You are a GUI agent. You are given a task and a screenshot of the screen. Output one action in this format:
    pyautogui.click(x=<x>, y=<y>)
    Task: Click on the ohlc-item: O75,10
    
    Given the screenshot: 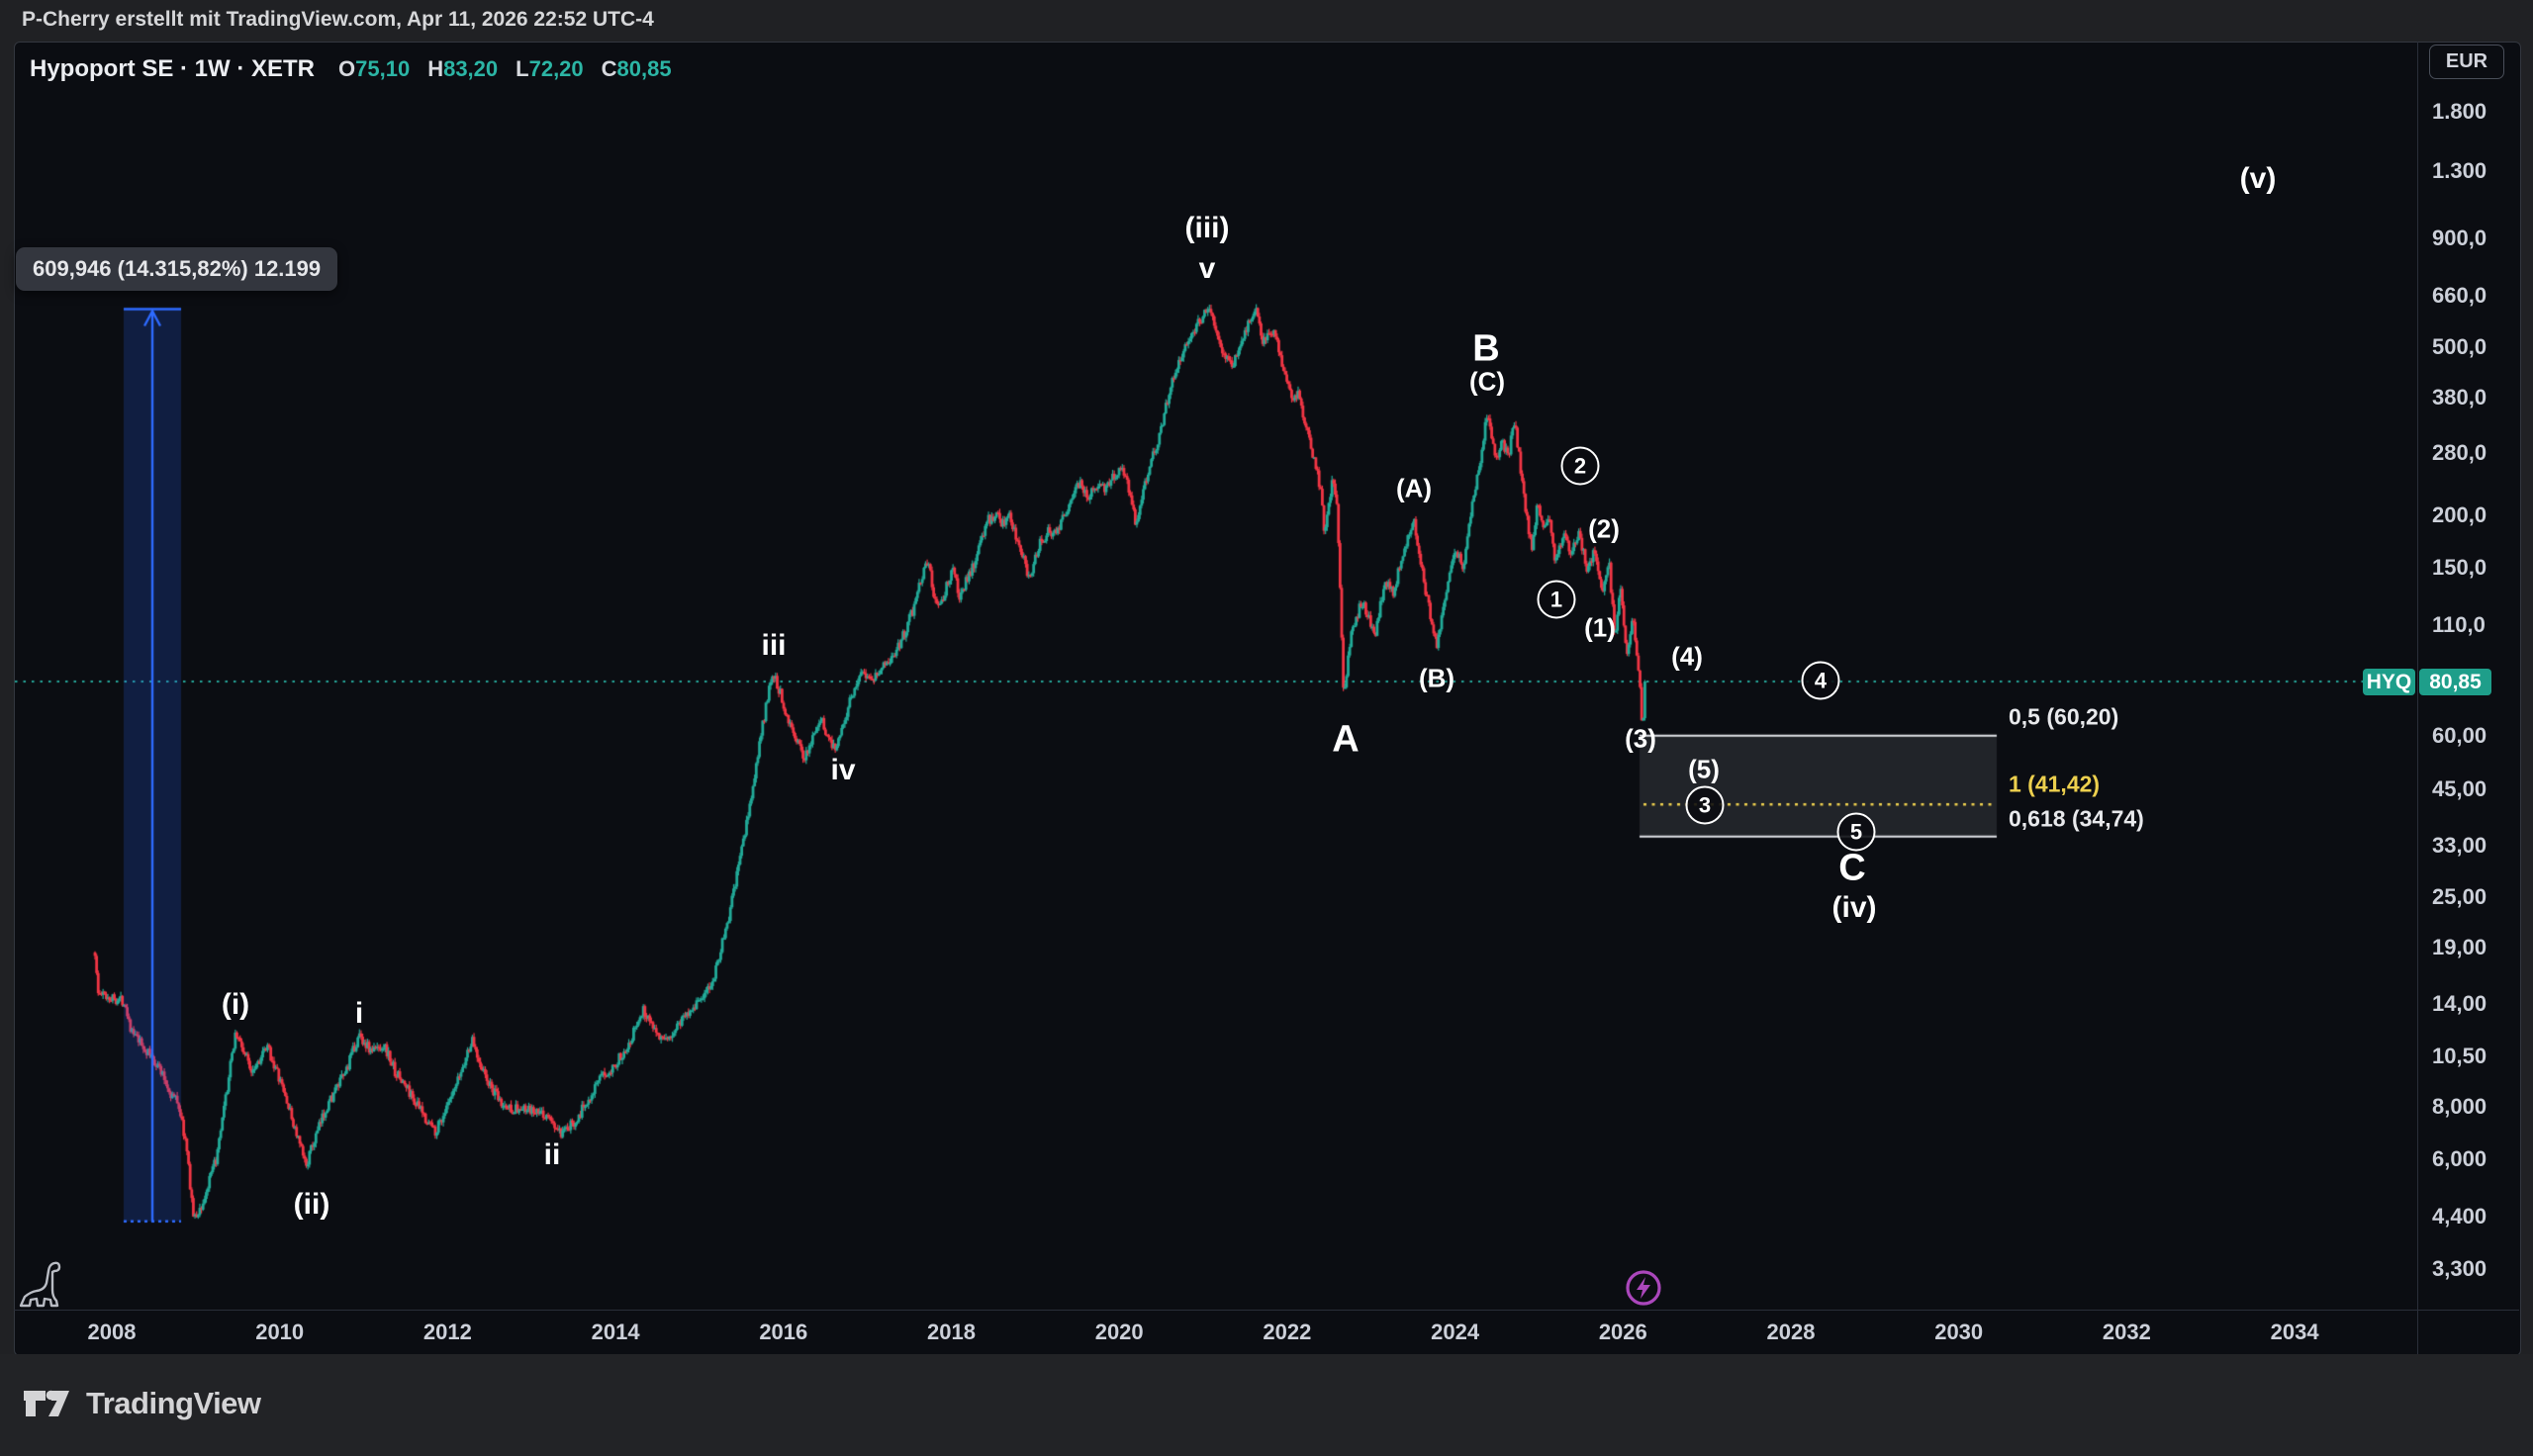 What is the action you would take?
    pyautogui.click(x=374, y=69)
    